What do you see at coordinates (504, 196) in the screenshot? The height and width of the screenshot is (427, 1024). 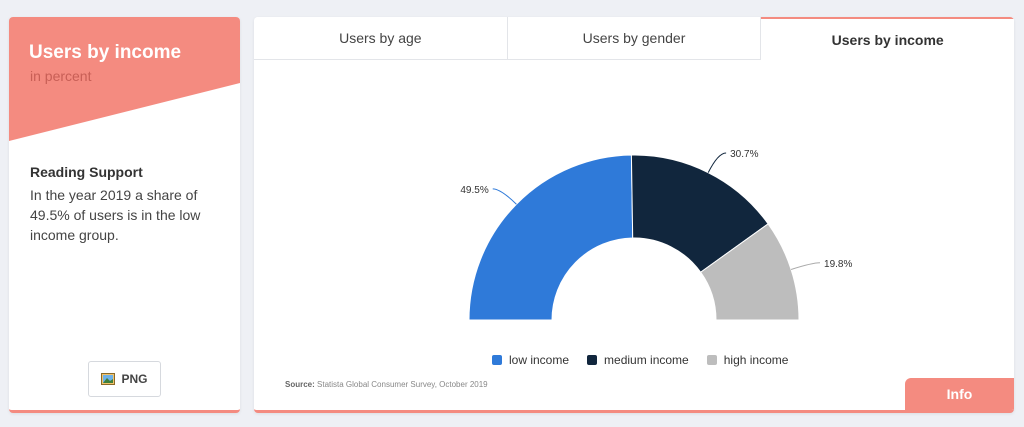 I see `leader-line-low-income` at bounding box center [504, 196].